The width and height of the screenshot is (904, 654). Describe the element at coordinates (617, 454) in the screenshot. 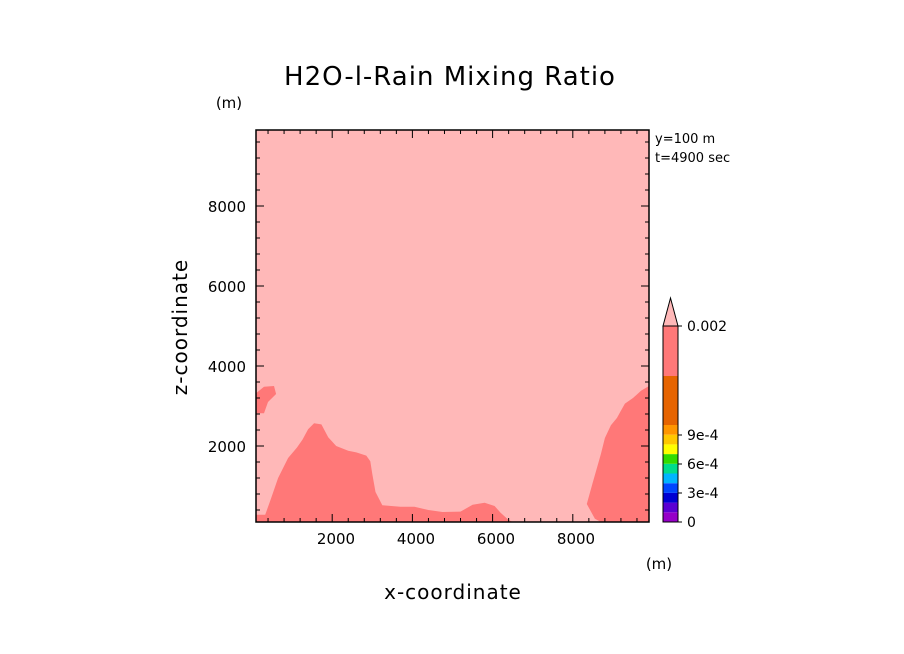

I see `contour-lower-right-region` at that location.